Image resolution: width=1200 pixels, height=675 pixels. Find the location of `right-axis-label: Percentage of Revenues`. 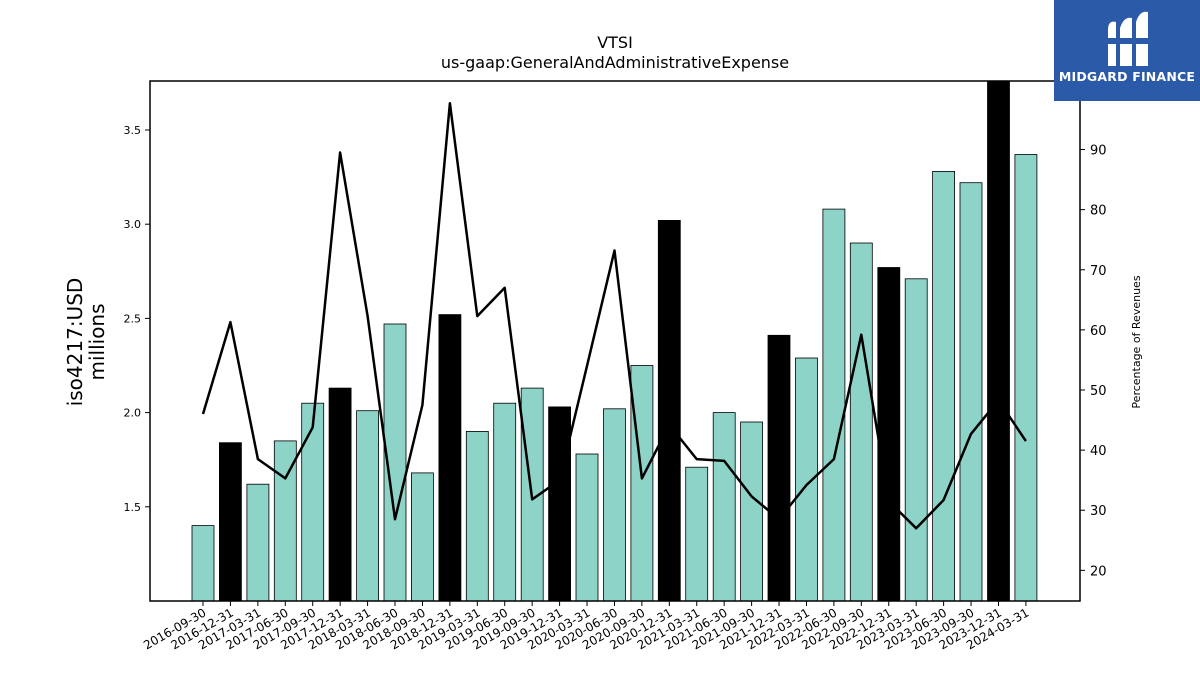

right-axis-label: Percentage of Revenues is located at coordinates (1136, 341).